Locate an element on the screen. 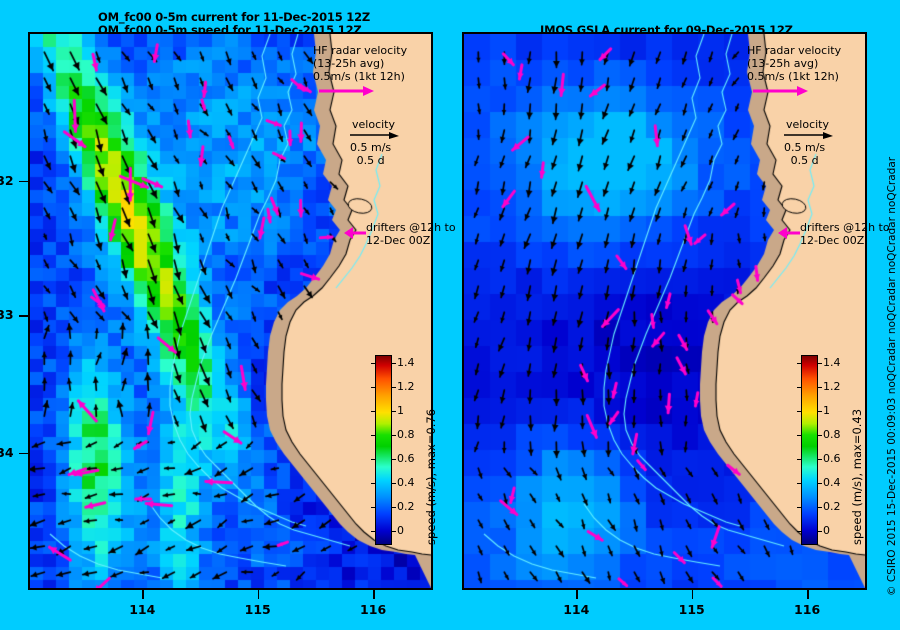  colorbar-tick-label: 0.2 is located at coordinates (832, 506).